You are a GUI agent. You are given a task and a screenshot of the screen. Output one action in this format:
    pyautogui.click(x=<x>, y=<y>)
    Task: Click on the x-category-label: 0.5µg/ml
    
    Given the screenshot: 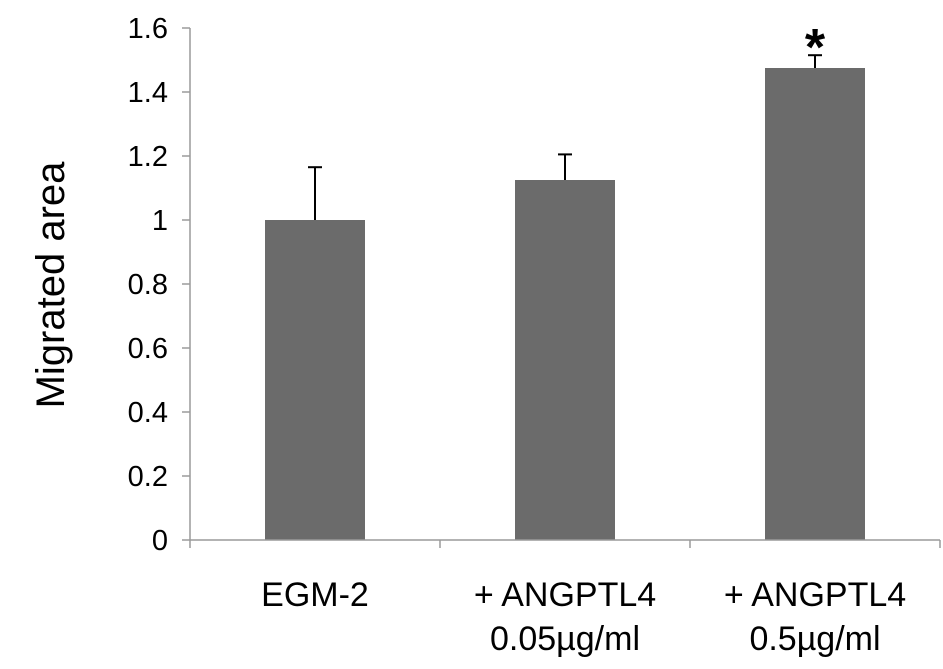 What is the action you would take?
    pyautogui.click(x=814, y=639)
    